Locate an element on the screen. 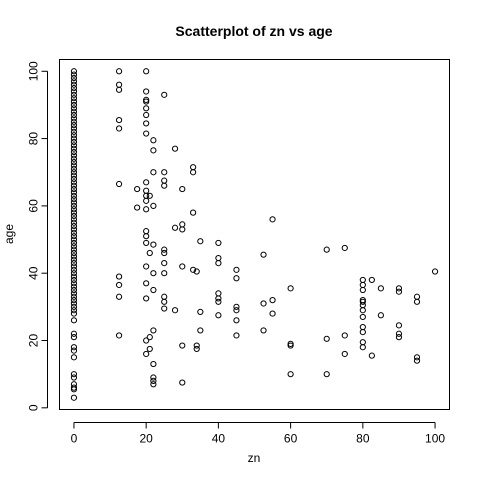  x-axis-label: zn is located at coordinates (254, 458).